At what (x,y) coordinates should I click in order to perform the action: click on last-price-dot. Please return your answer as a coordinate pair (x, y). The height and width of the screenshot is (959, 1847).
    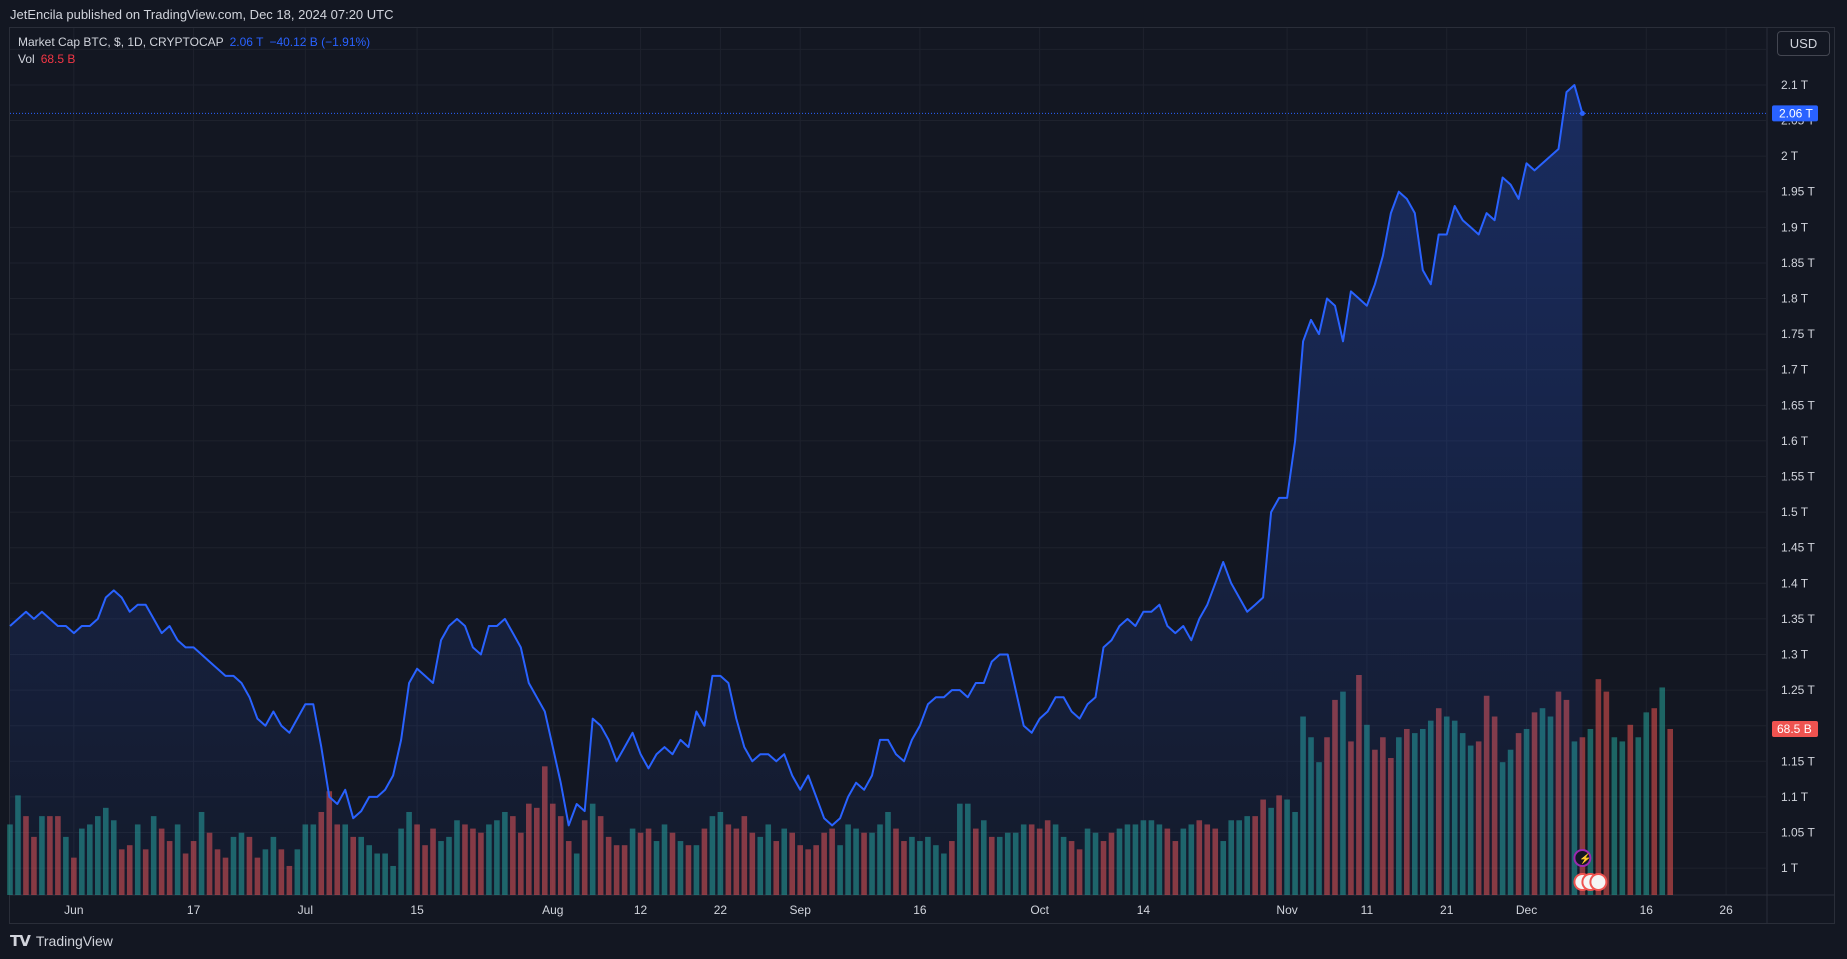
    Looking at the image, I should click on (1582, 113).